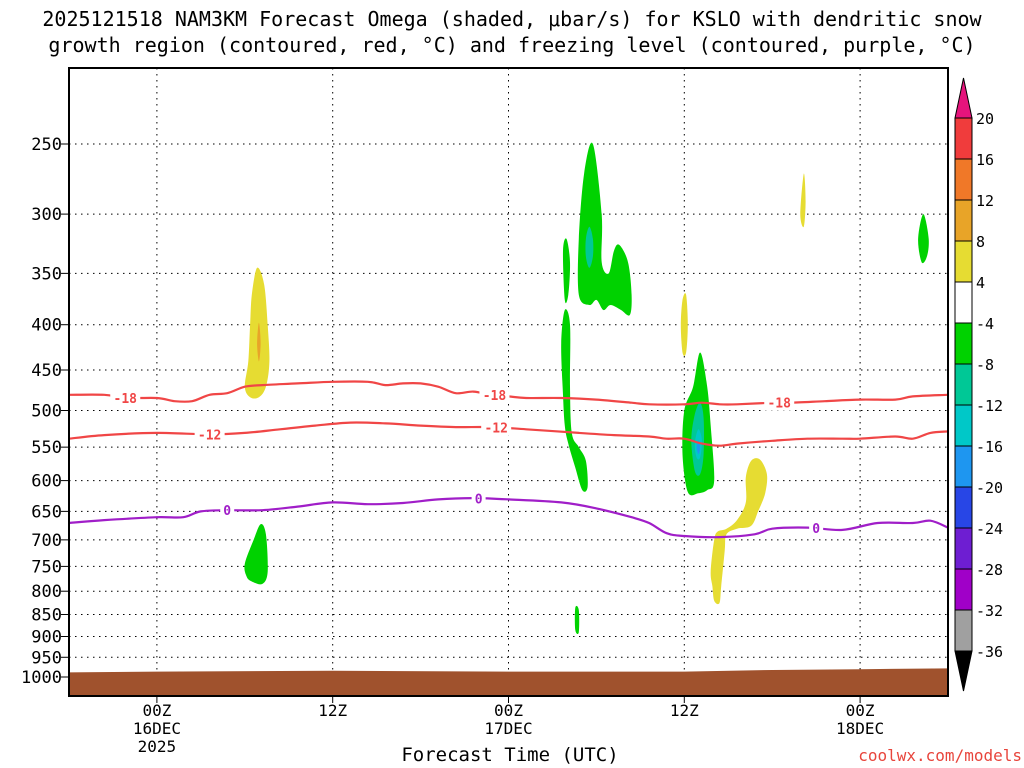 The height and width of the screenshot is (768, 1024). I want to click on x-tick-label-10-0: 12Z, so click(332, 710).